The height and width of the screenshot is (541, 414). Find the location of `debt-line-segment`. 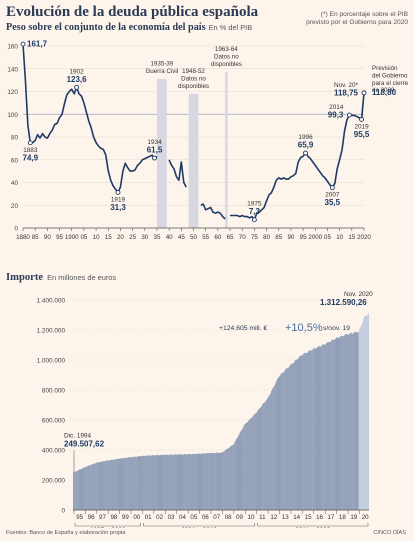

debt-line-segment is located at coordinates (177, 173).